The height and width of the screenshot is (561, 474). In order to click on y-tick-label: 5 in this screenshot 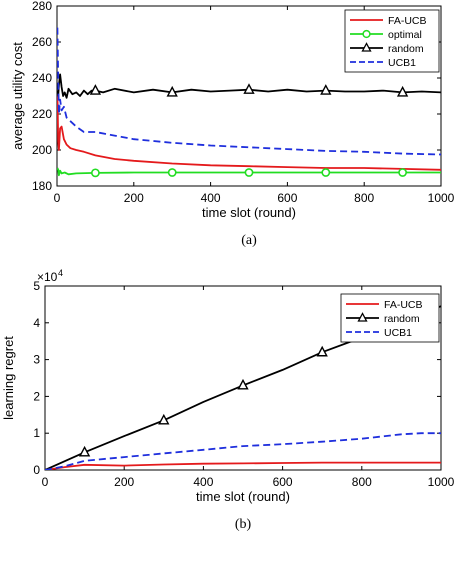, I will do `click(36, 286)`.